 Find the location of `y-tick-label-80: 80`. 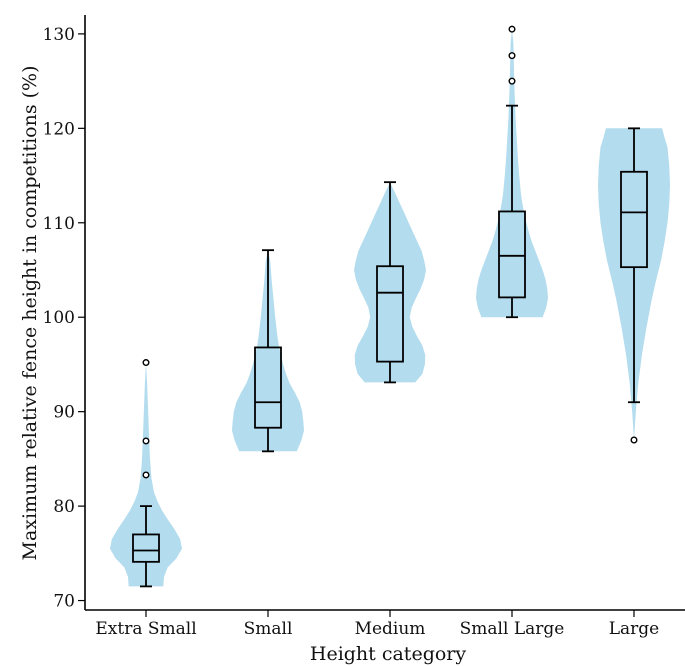

y-tick-label-80: 80 is located at coordinates (64, 507).